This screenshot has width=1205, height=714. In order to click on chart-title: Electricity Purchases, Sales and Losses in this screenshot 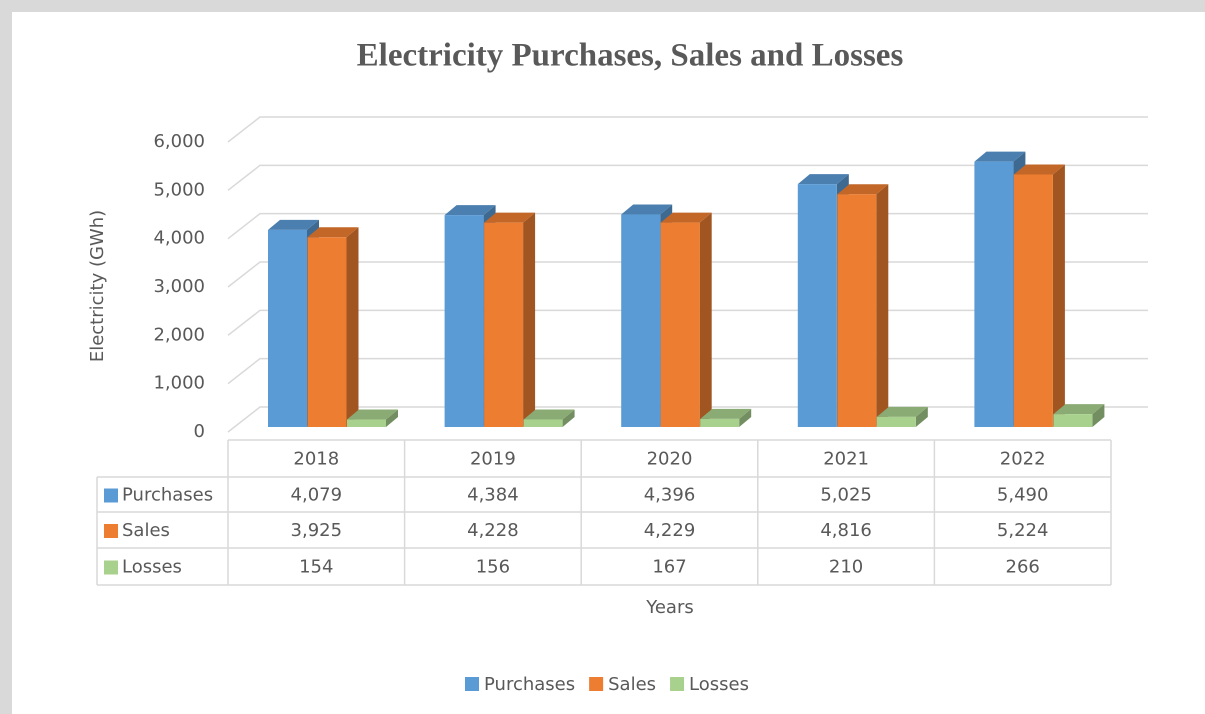, I will do `click(630, 56)`.